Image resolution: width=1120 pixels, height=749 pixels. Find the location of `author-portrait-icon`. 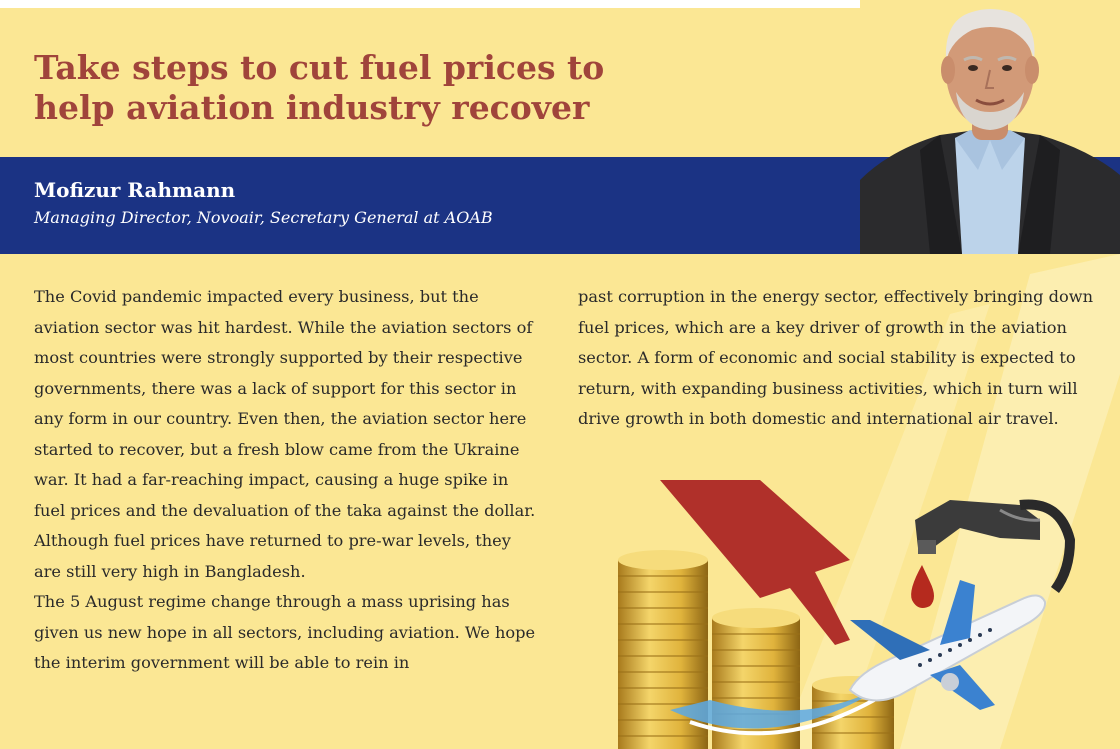

author-portrait-icon is located at coordinates (990, 127).